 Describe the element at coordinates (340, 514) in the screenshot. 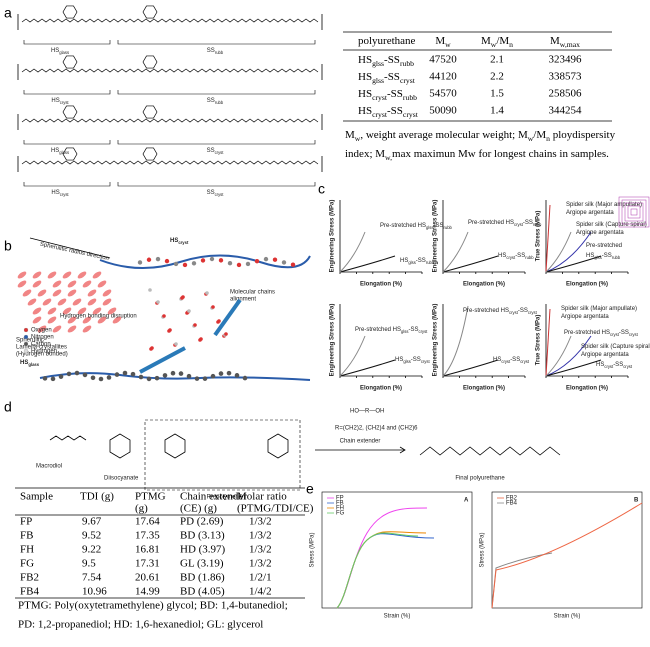

I see `legend-label: FG` at that location.